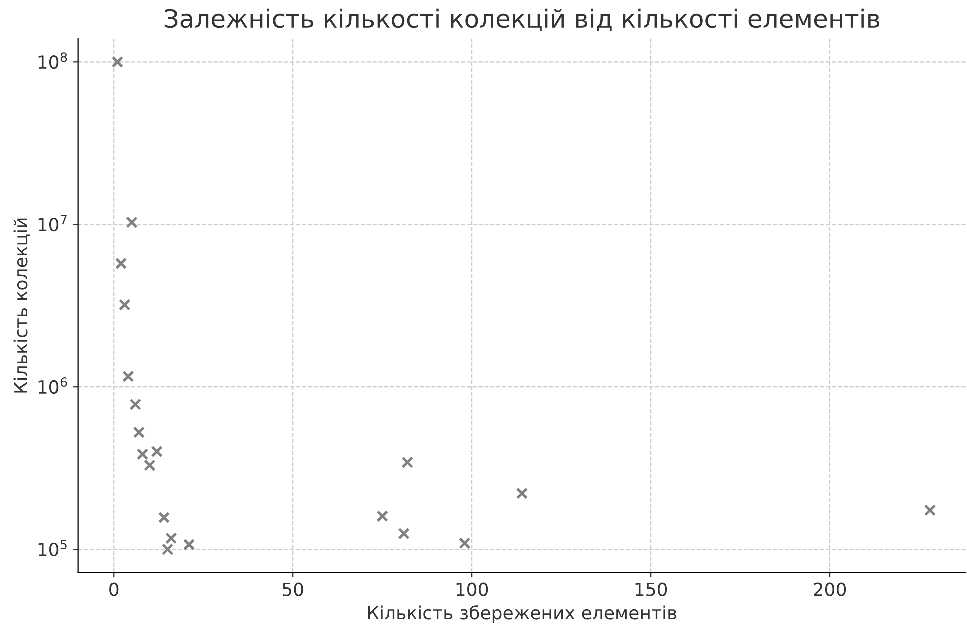 Image resolution: width=967 pixels, height=628 pixels. Describe the element at coordinates (472, 589) in the screenshot. I see `x-tick-label: 100` at that location.